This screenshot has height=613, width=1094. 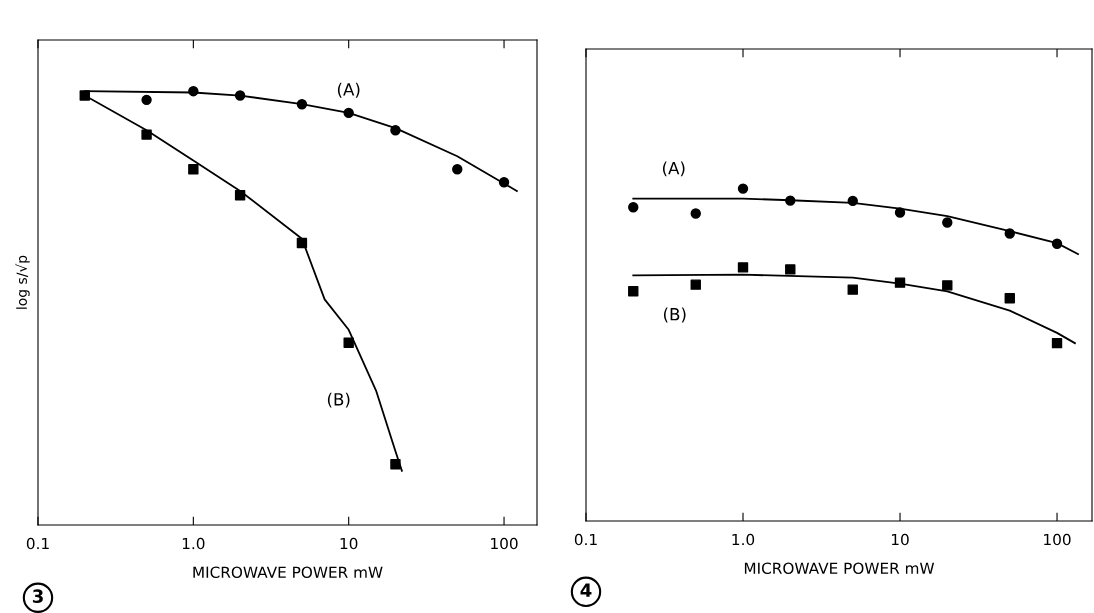 What do you see at coordinates (22, 282) in the screenshot?
I see `y-axis-title: log s/√p` at bounding box center [22, 282].